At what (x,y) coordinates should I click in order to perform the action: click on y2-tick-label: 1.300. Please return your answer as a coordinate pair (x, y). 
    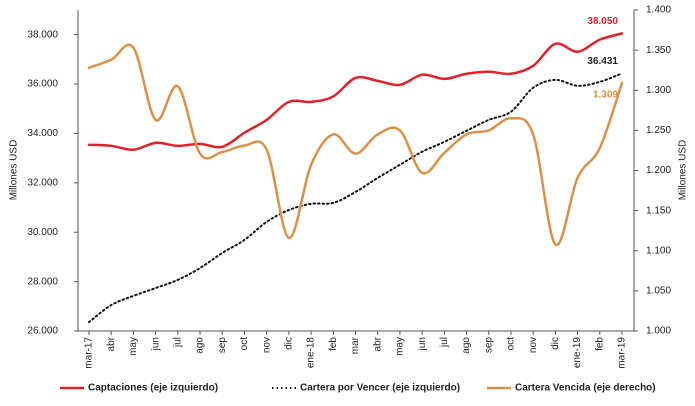
    Looking at the image, I should click on (658, 90).